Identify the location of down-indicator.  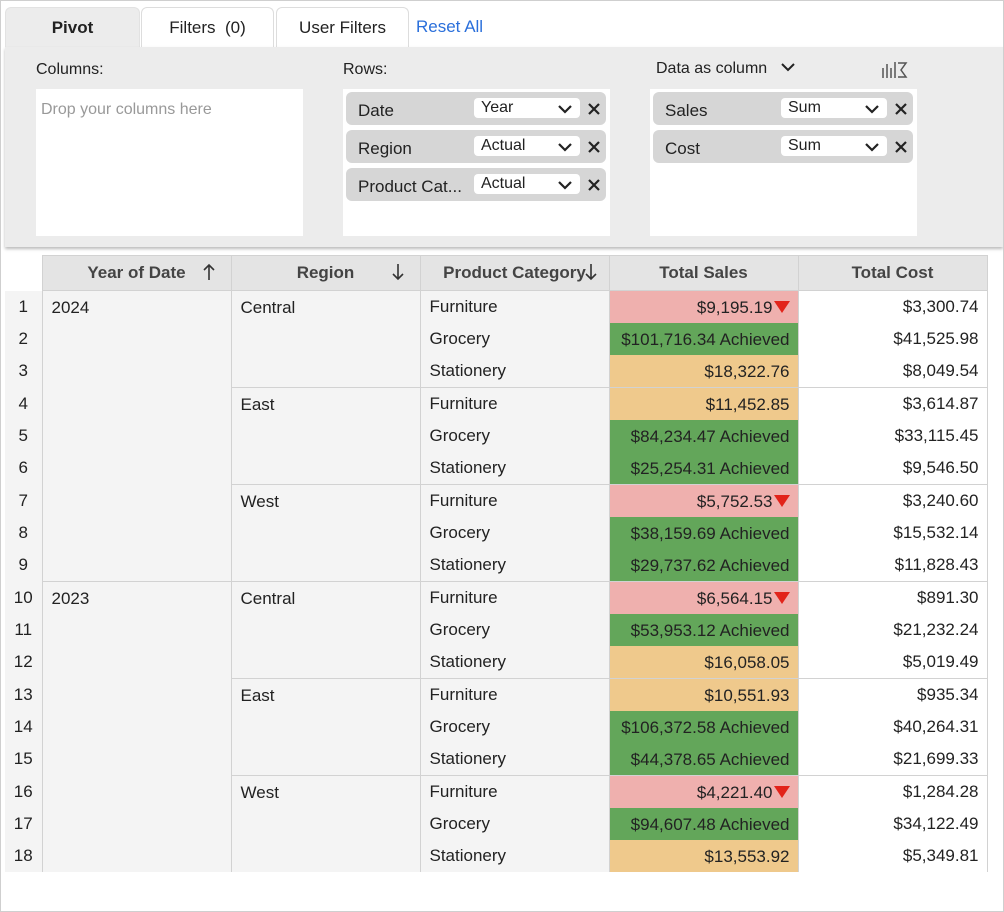
(781, 597).